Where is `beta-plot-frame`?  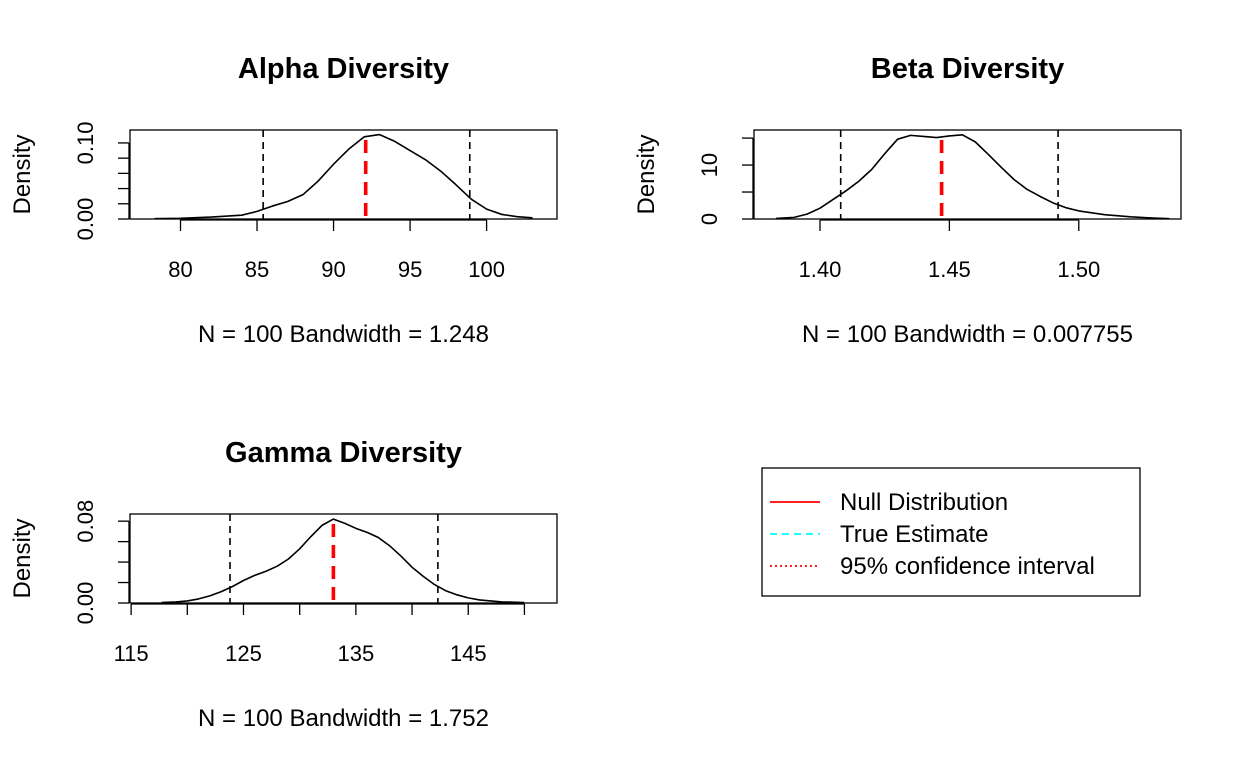
beta-plot-frame is located at coordinates (967, 174).